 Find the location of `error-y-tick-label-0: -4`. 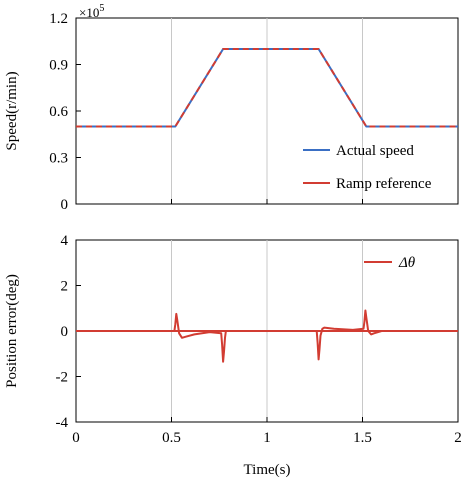

error-y-tick-label-0: -4 is located at coordinates (62, 423).